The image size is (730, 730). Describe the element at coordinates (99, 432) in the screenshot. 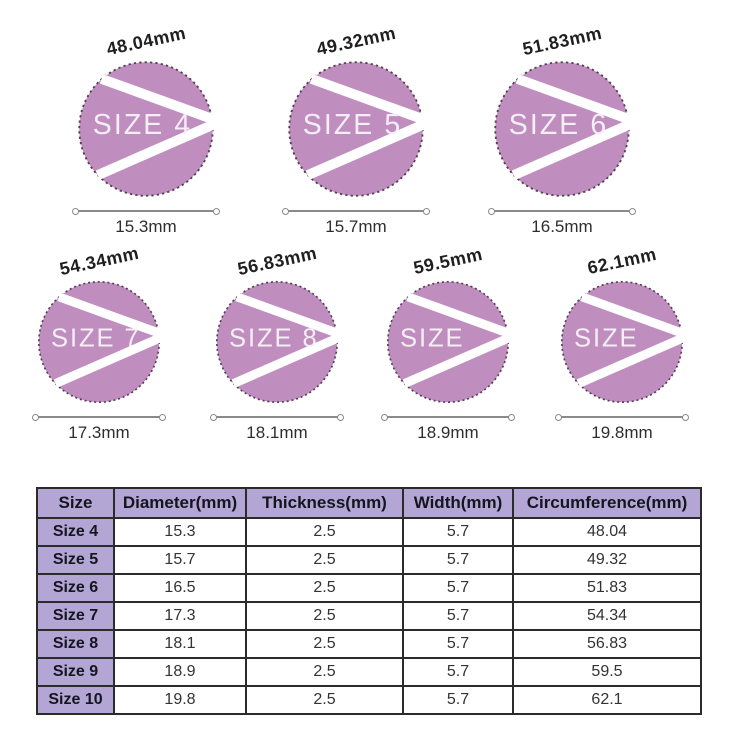

I see `diameter-label: 17.3mm` at that location.